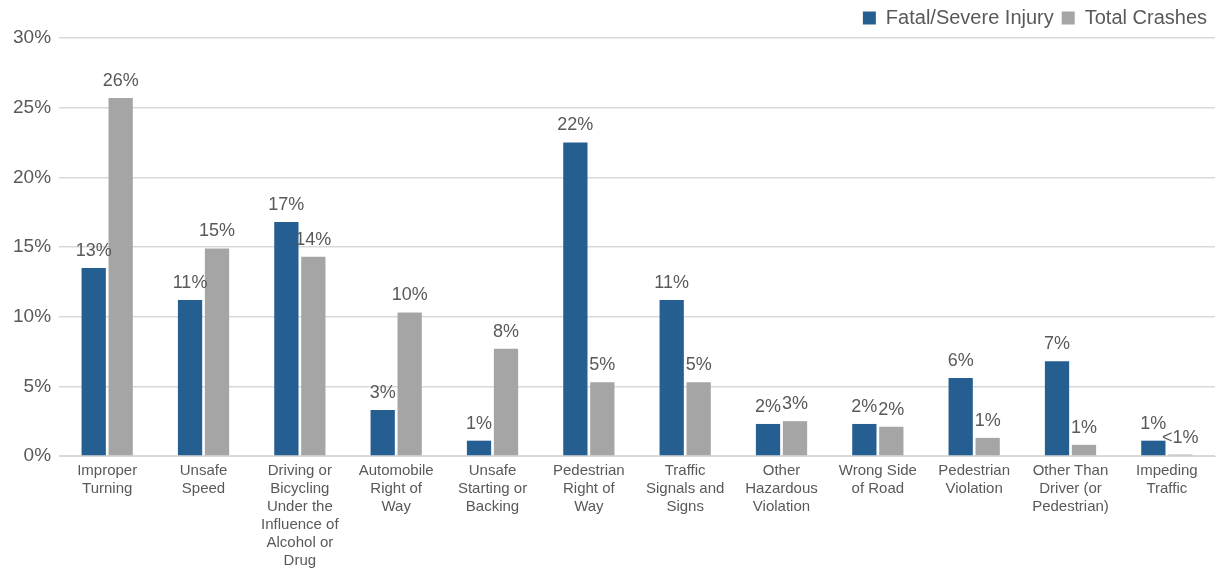 This screenshot has width=1223, height=576. What do you see at coordinates (1146, 16) in the screenshot?
I see `legend-label: Total Crashes` at bounding box center [1146, 16].